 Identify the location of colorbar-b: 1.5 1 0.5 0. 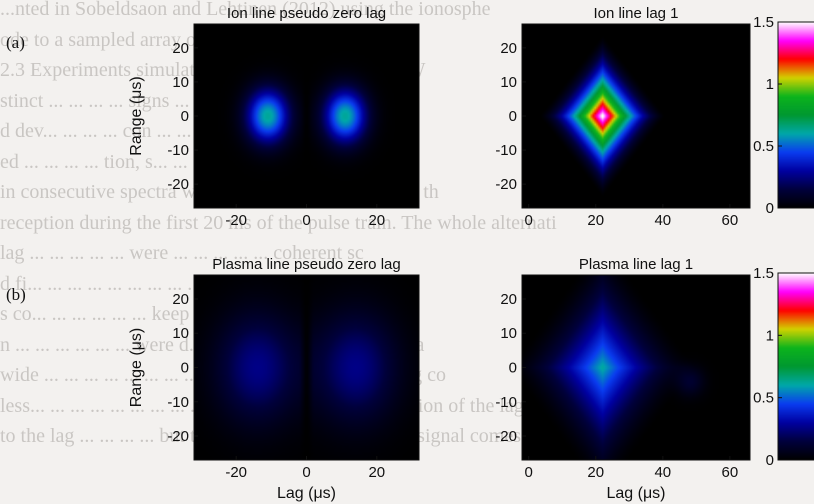
(783, 367).